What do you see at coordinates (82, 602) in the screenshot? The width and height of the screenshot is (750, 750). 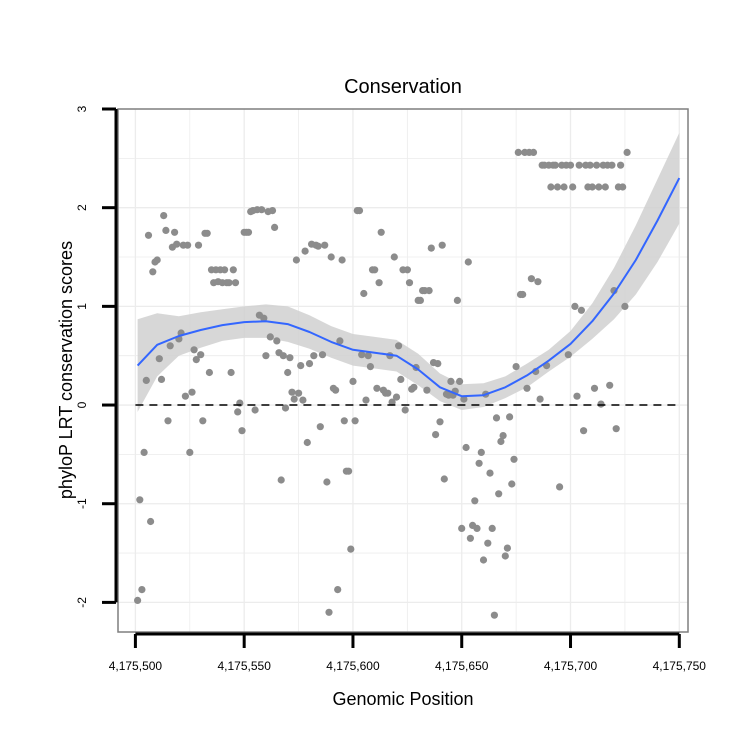 I see `y-tick-label: -2` at bounding box center [82, 602].